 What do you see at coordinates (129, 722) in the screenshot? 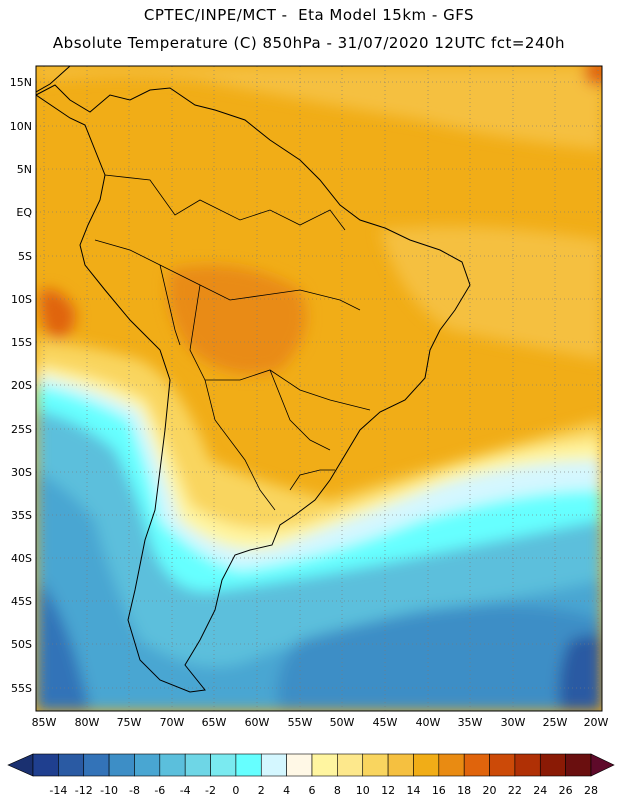
I see `lon-label: 75W` at bounding box center [129, 722].